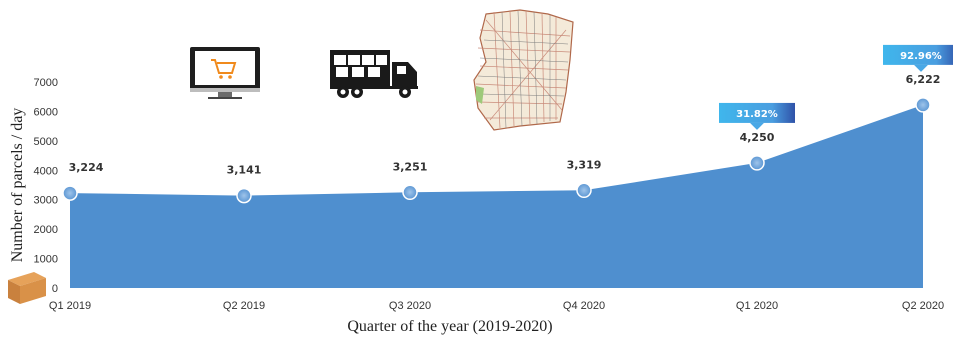  I want to click on data-label: 6,222, so click(923, 79).